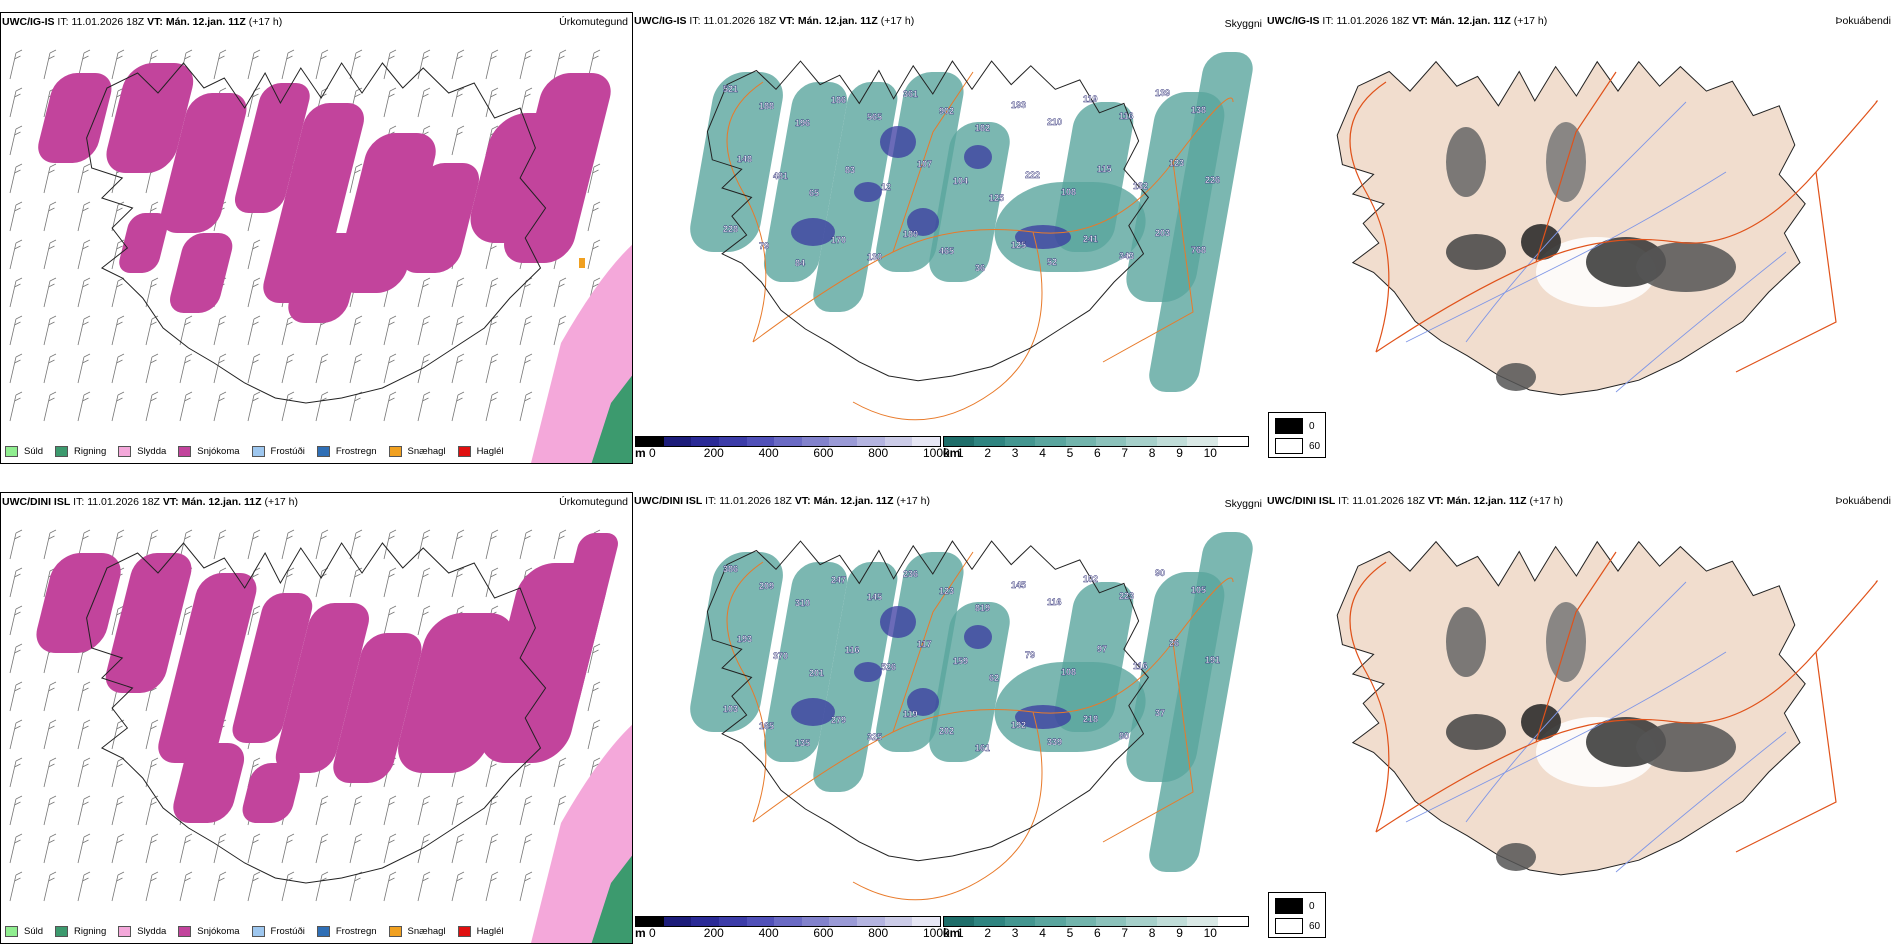 The image size is (1900, 950). Describe the element at coordinates (417, 451) in the screenshot. I see `legend-item: Snæhagl` at that location.